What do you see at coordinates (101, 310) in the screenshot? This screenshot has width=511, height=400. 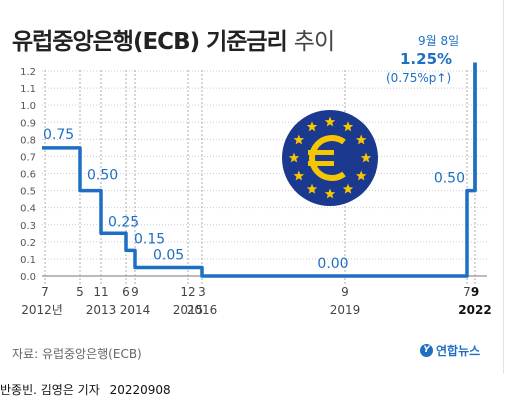 I see `x-tick-year: 2013` at bounding box center [101, 310].